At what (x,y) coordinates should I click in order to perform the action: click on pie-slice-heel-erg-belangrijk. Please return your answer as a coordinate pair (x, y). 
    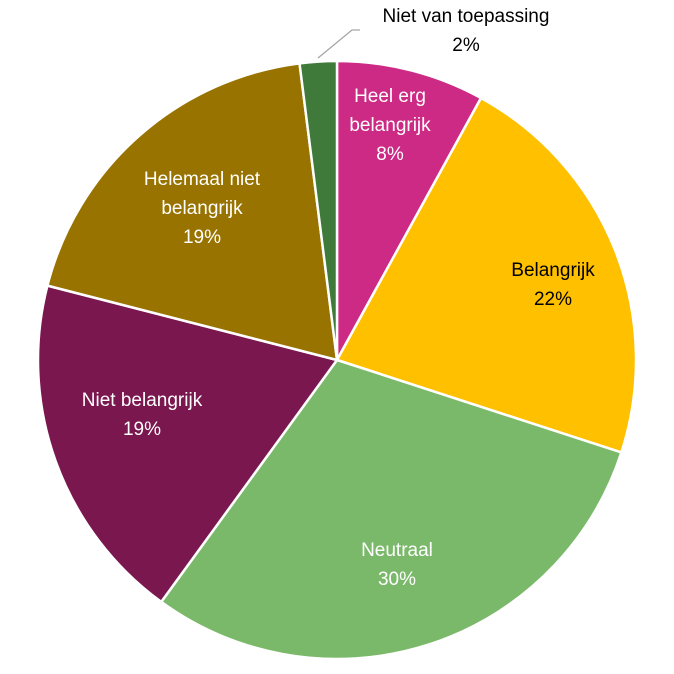
    Looking at the image, I should click on (409, 210).